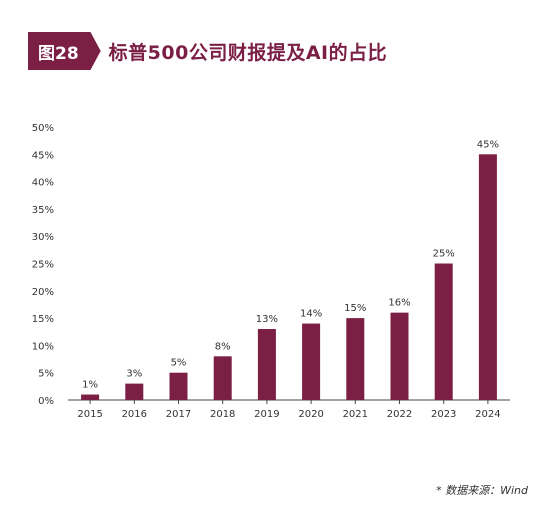 The height and width of the screenshot is (520, 550). I want to click on y-tick-label: 25%, so click(43, 265).